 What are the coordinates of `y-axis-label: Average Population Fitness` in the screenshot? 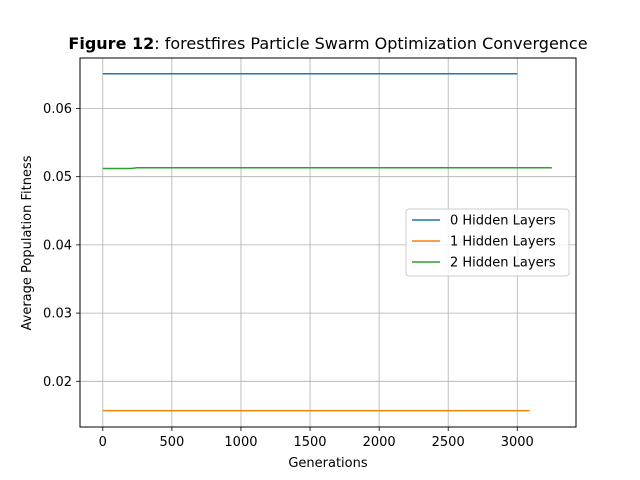 It's located at (27, 242).